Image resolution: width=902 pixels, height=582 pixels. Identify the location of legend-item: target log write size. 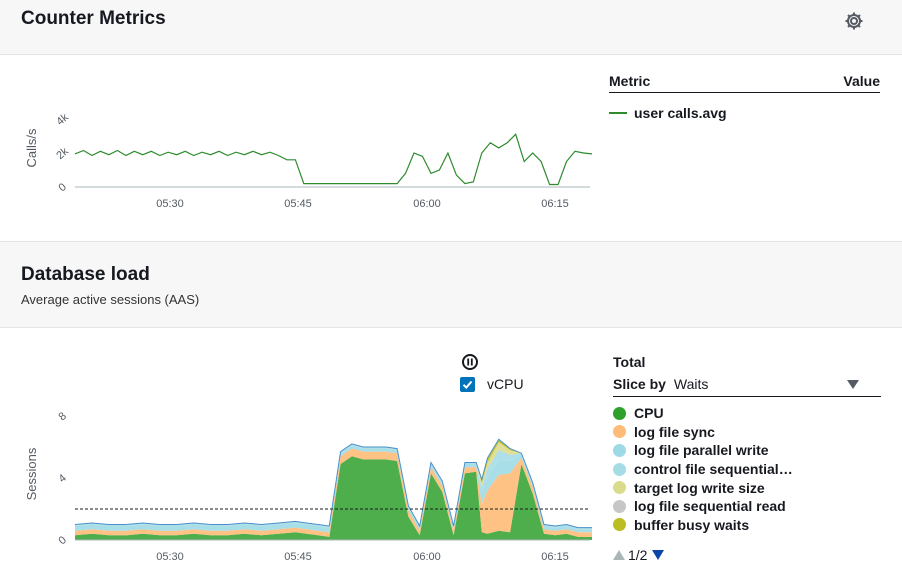
(747, 487).